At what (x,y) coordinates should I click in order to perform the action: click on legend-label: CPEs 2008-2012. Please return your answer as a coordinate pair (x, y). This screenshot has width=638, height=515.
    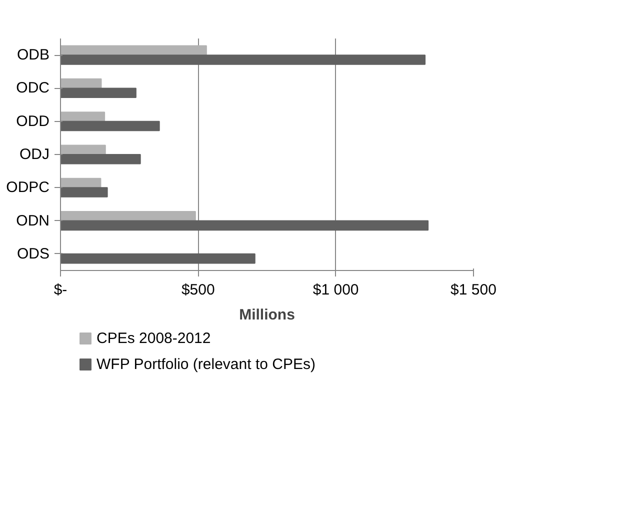
    Looking at the image, I should click on (153, 338).